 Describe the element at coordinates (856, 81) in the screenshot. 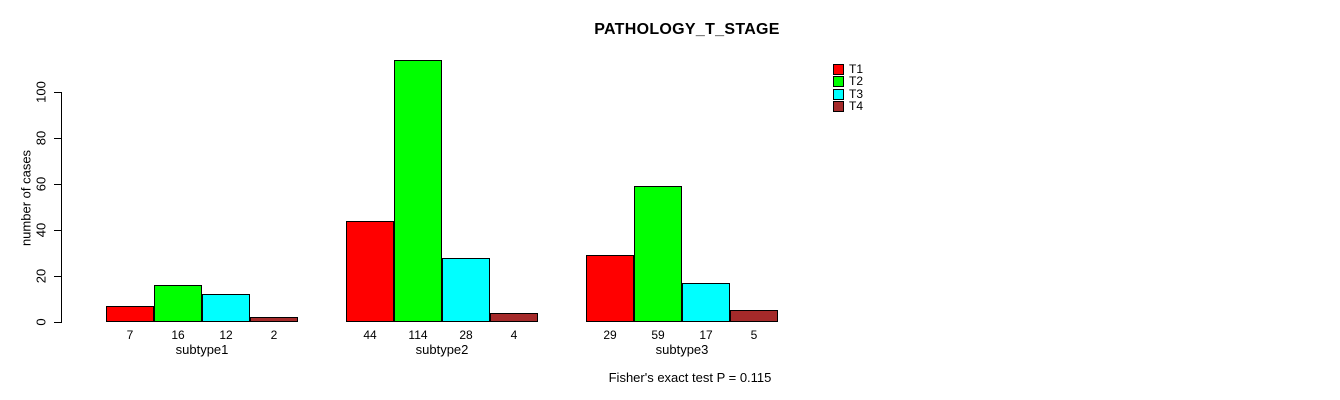

I see `legend-label-t2: T2` at that location.